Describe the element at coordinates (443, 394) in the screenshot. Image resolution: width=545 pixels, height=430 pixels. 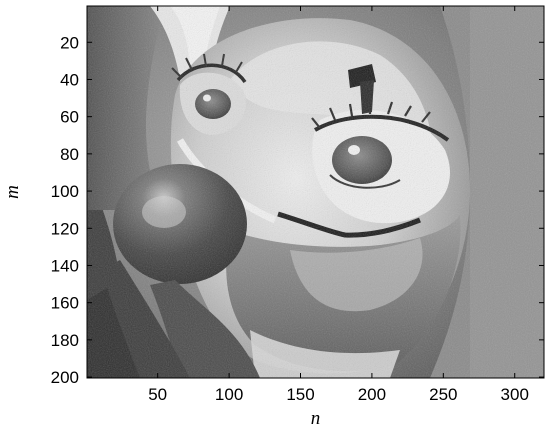
I see `x-tick-label: 250` at that location.